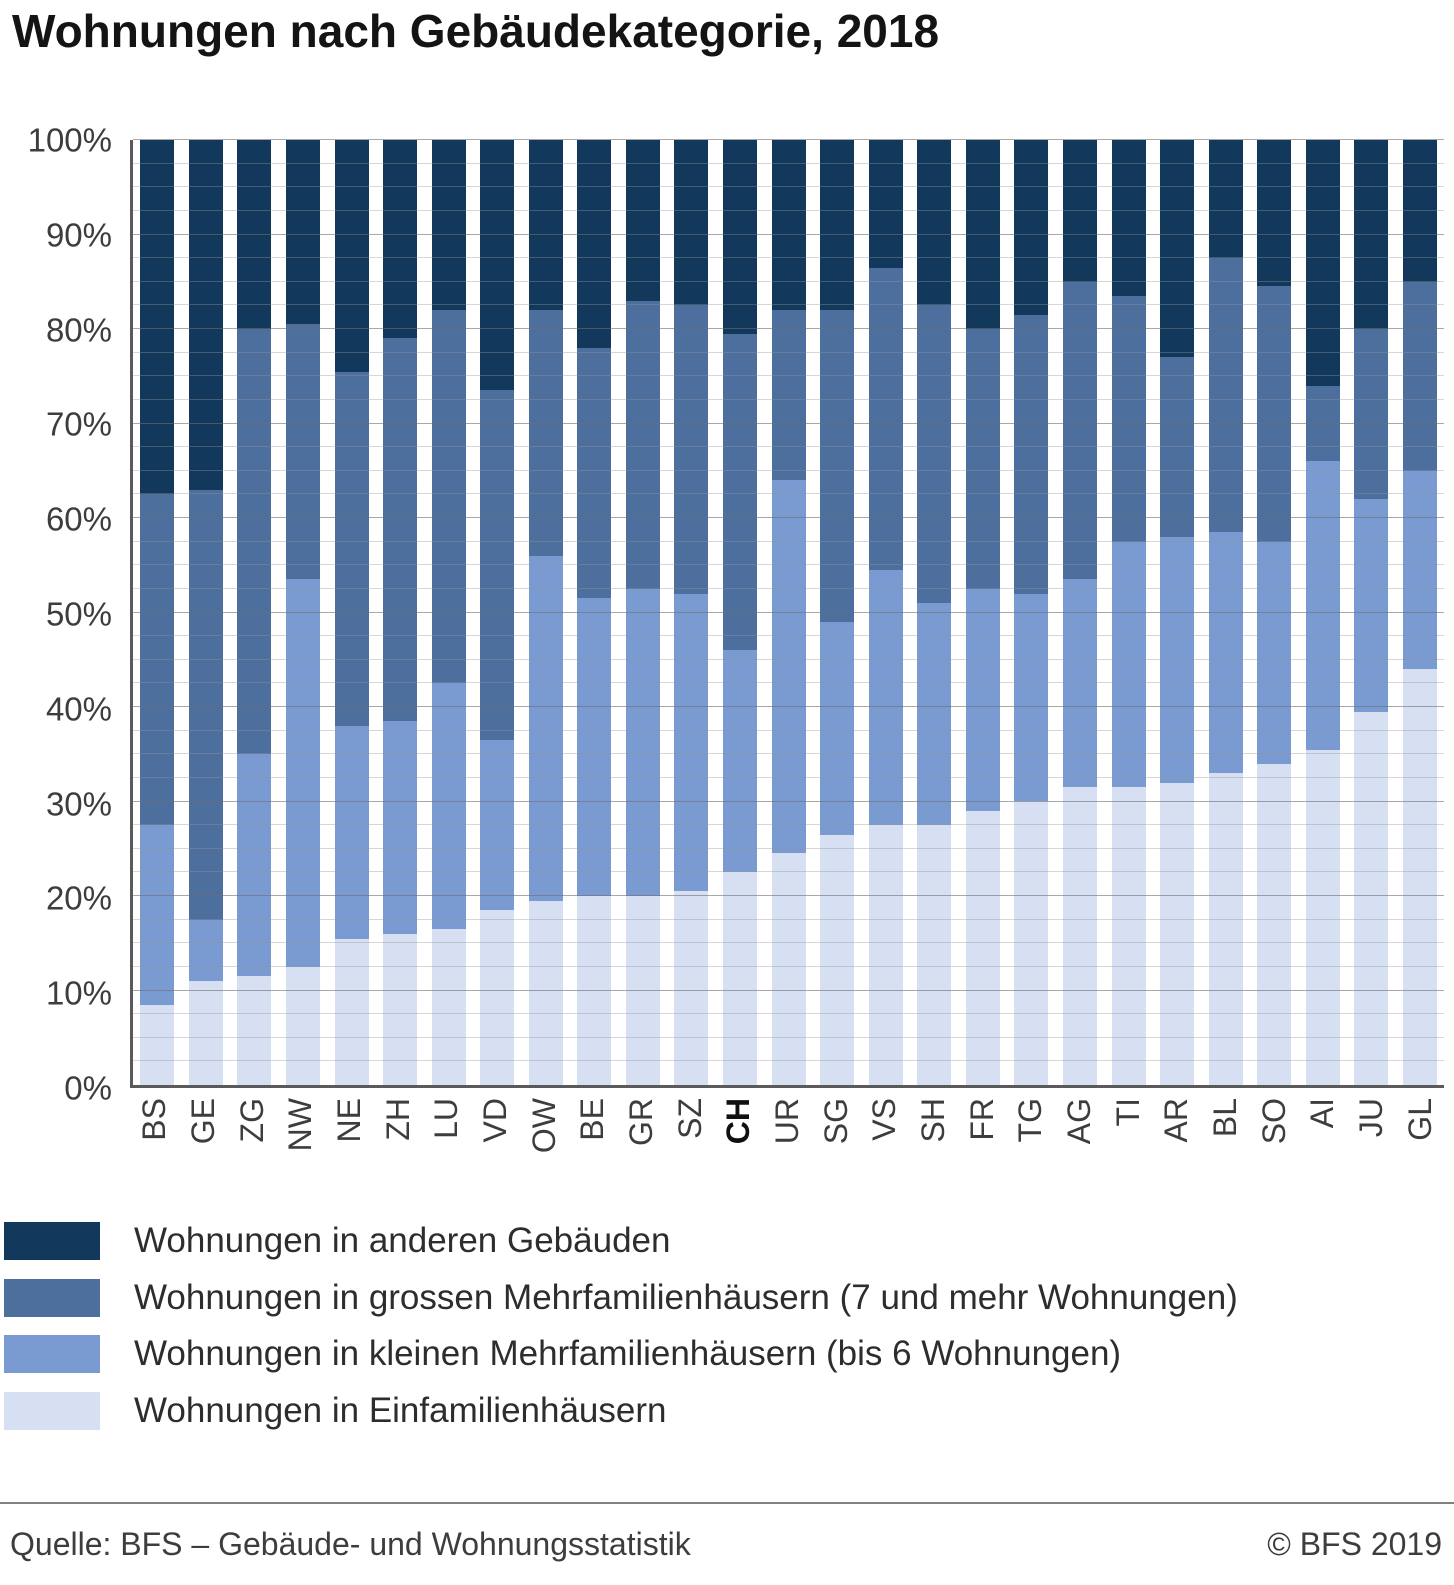 The image size is (1454, 1585). I want to click on stacked-bar-GL, so click(1419, 612).